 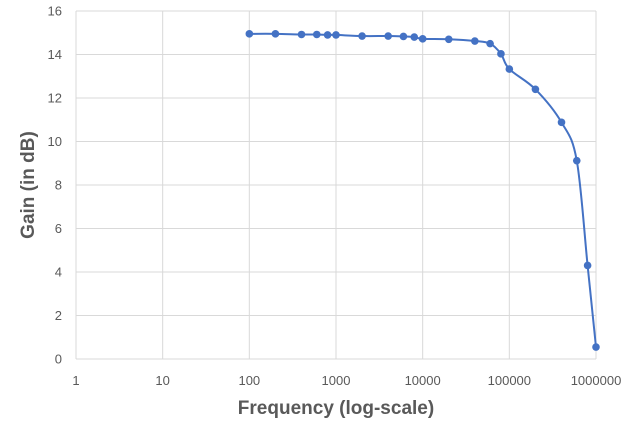 What do you see at coordinates (28, 185) in the screenshot?
I see `y-axis-title: Gain (in dB)` at bounding box center [28, 185].